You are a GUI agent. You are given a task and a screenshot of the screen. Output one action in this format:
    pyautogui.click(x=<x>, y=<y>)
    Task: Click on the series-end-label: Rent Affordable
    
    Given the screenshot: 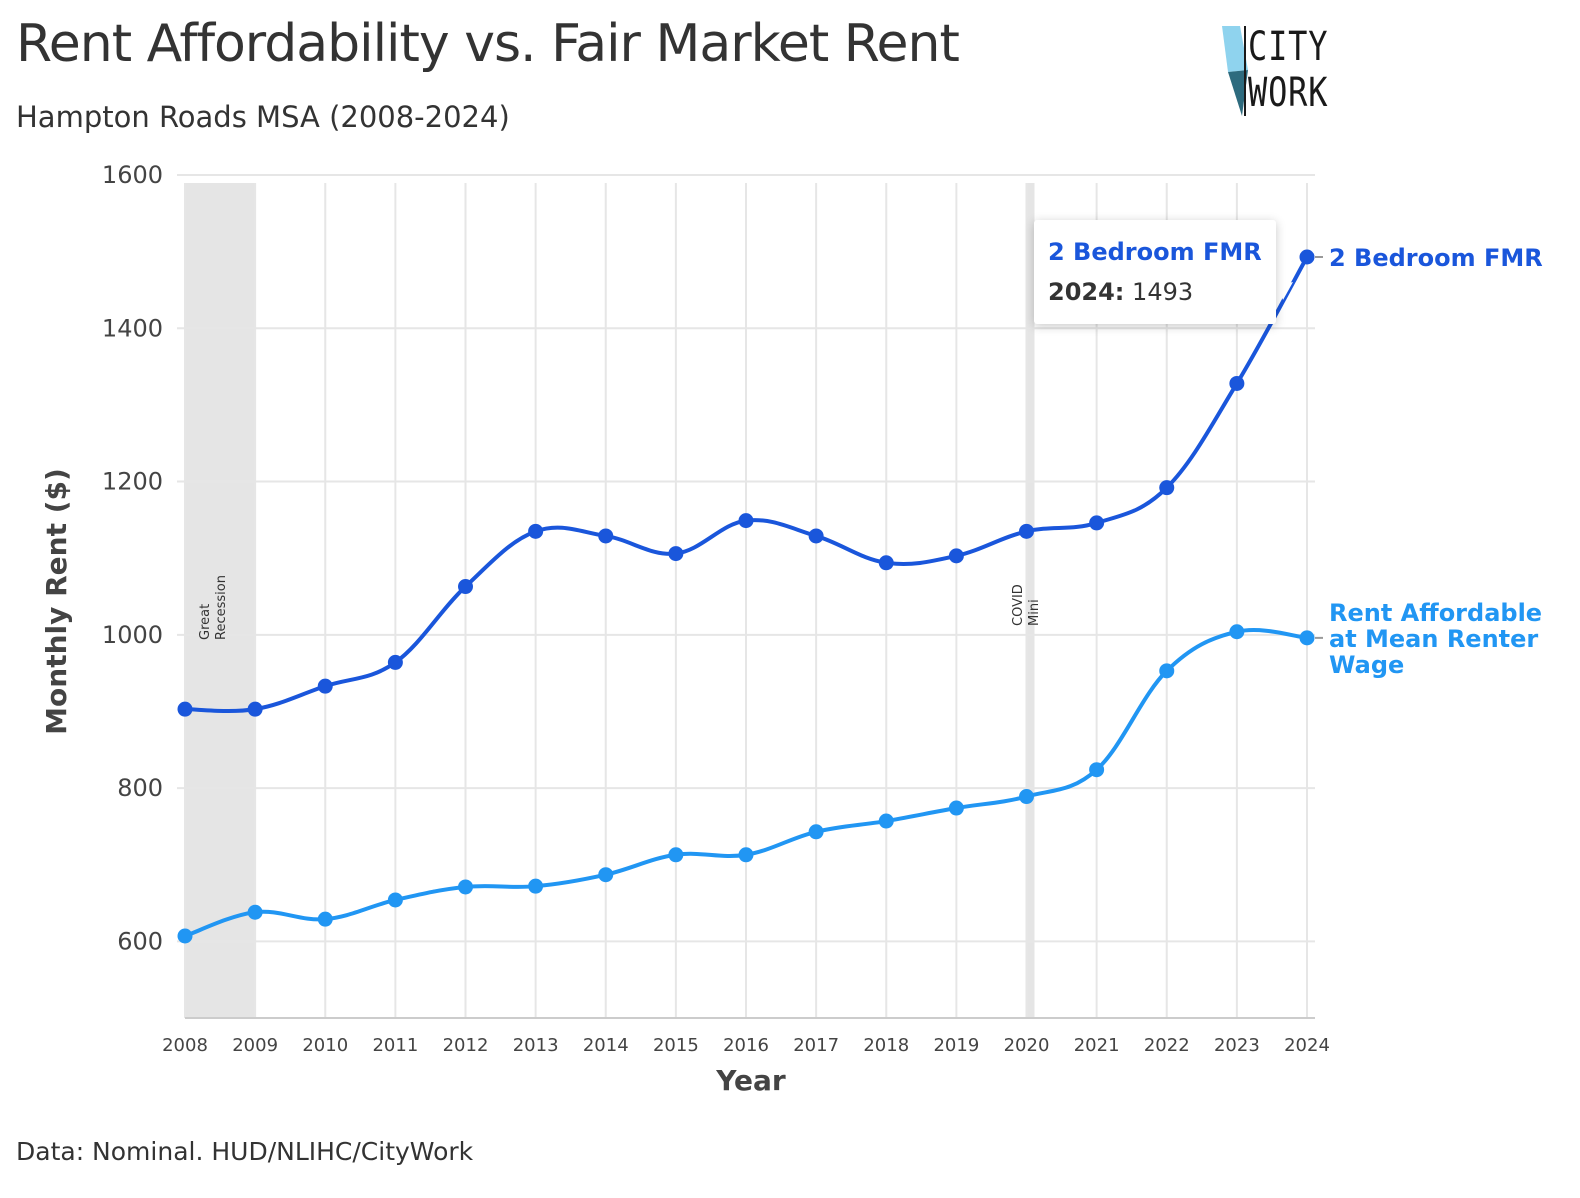 What is the action you would take?
    pyautogui.click(x=1435, y=613)
    